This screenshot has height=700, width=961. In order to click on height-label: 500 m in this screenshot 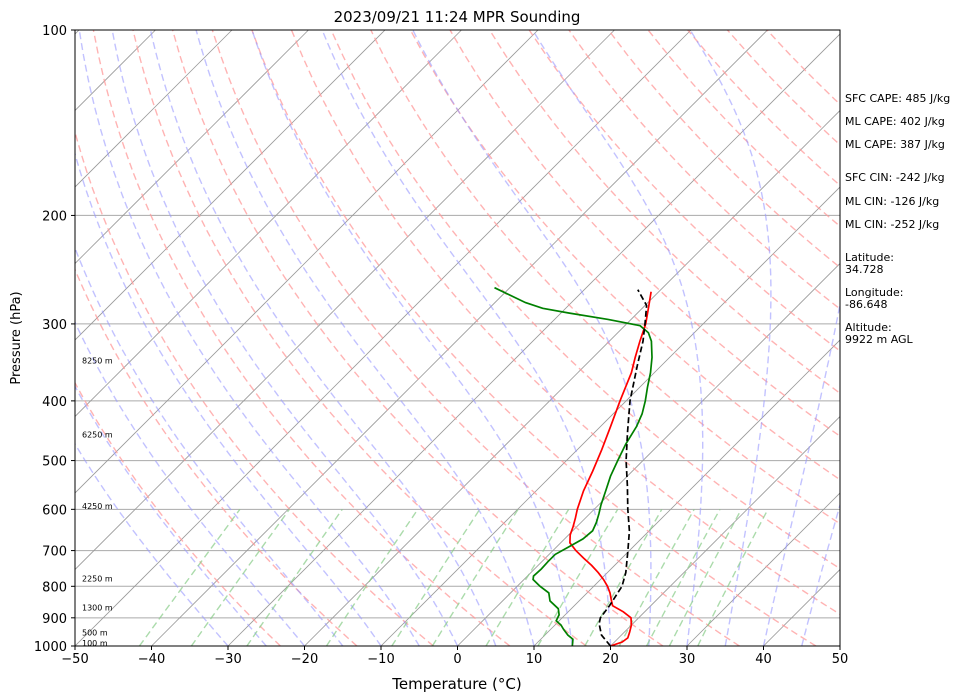, I will do `click(95, 633)`.